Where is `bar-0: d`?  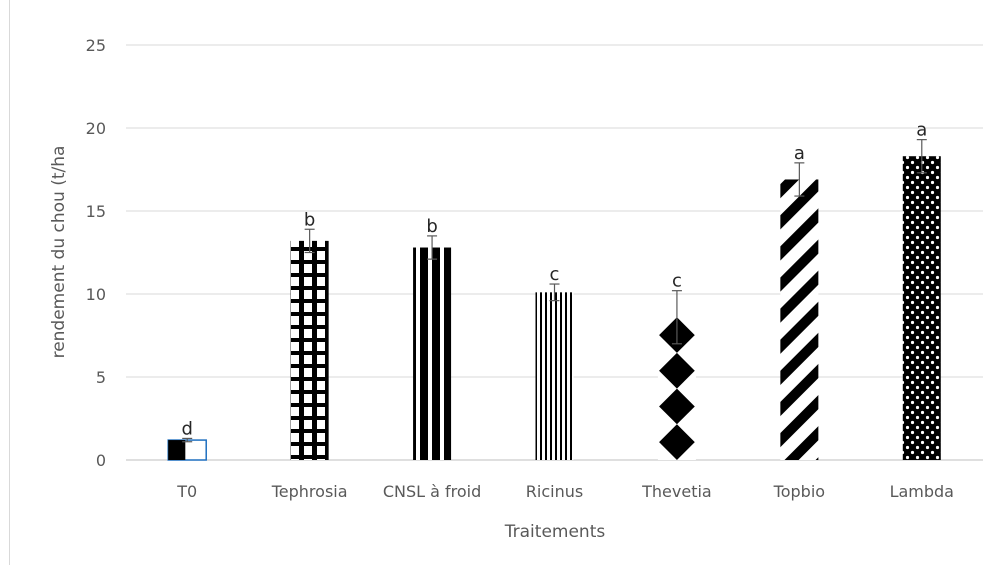
bar-0: d is located at coordinates (187, 439).